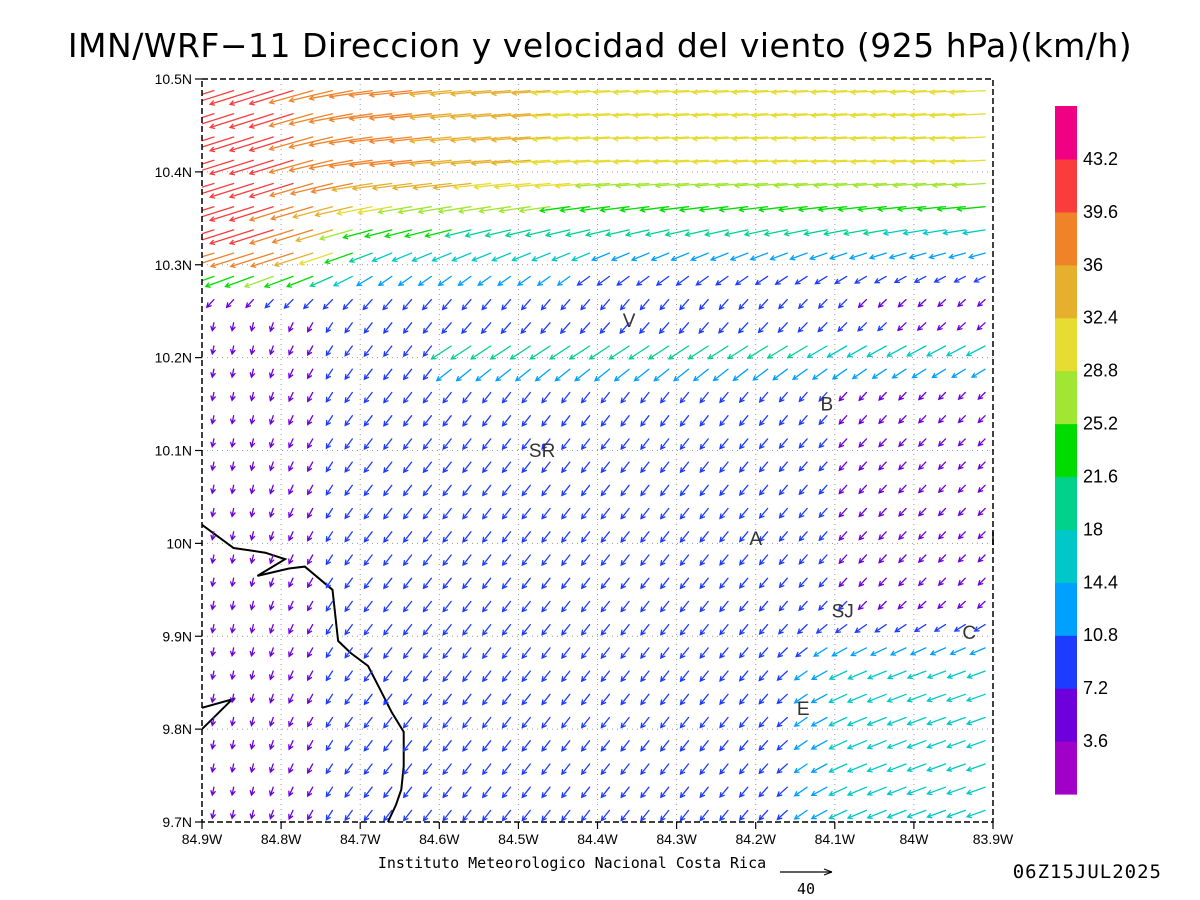 The width and height of the screenshot is (1200, 900). I want to click on reference-vector-label: 40, so click(806, 889).